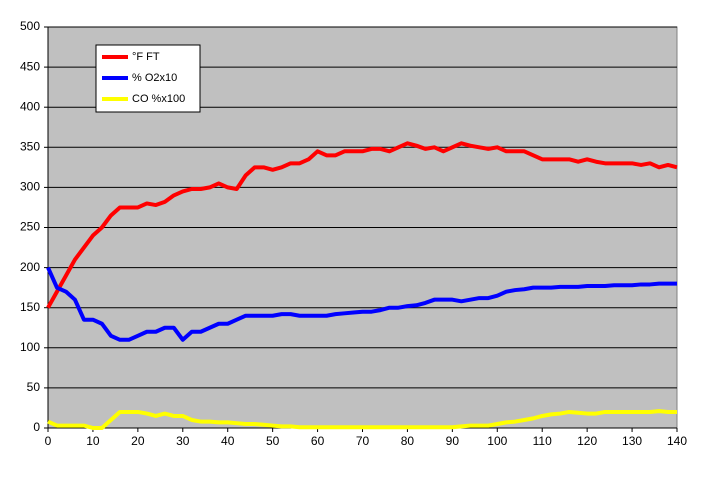 Image resolution: width=705 pixels, height=479 pixels. What do you see at coordinates (363, 441) in the screenshot?
I see `x-tick-label: 70` at bounding box center [363, 441].